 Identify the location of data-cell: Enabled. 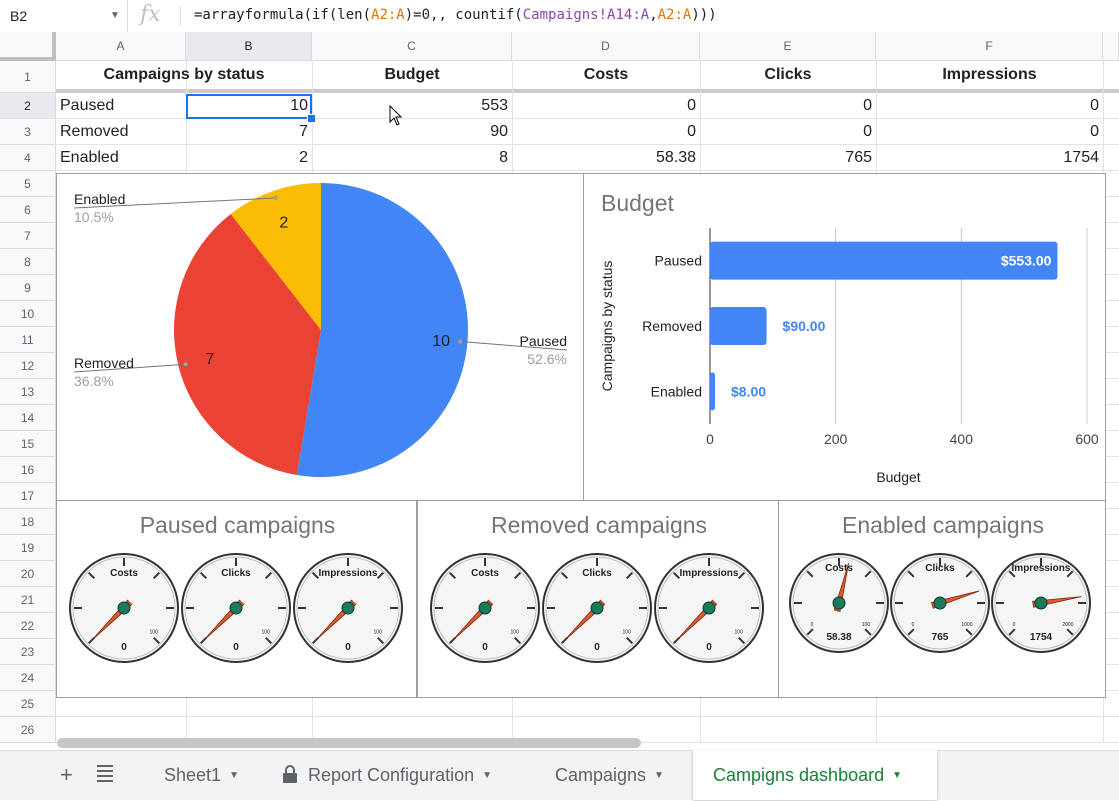
(89, 157).